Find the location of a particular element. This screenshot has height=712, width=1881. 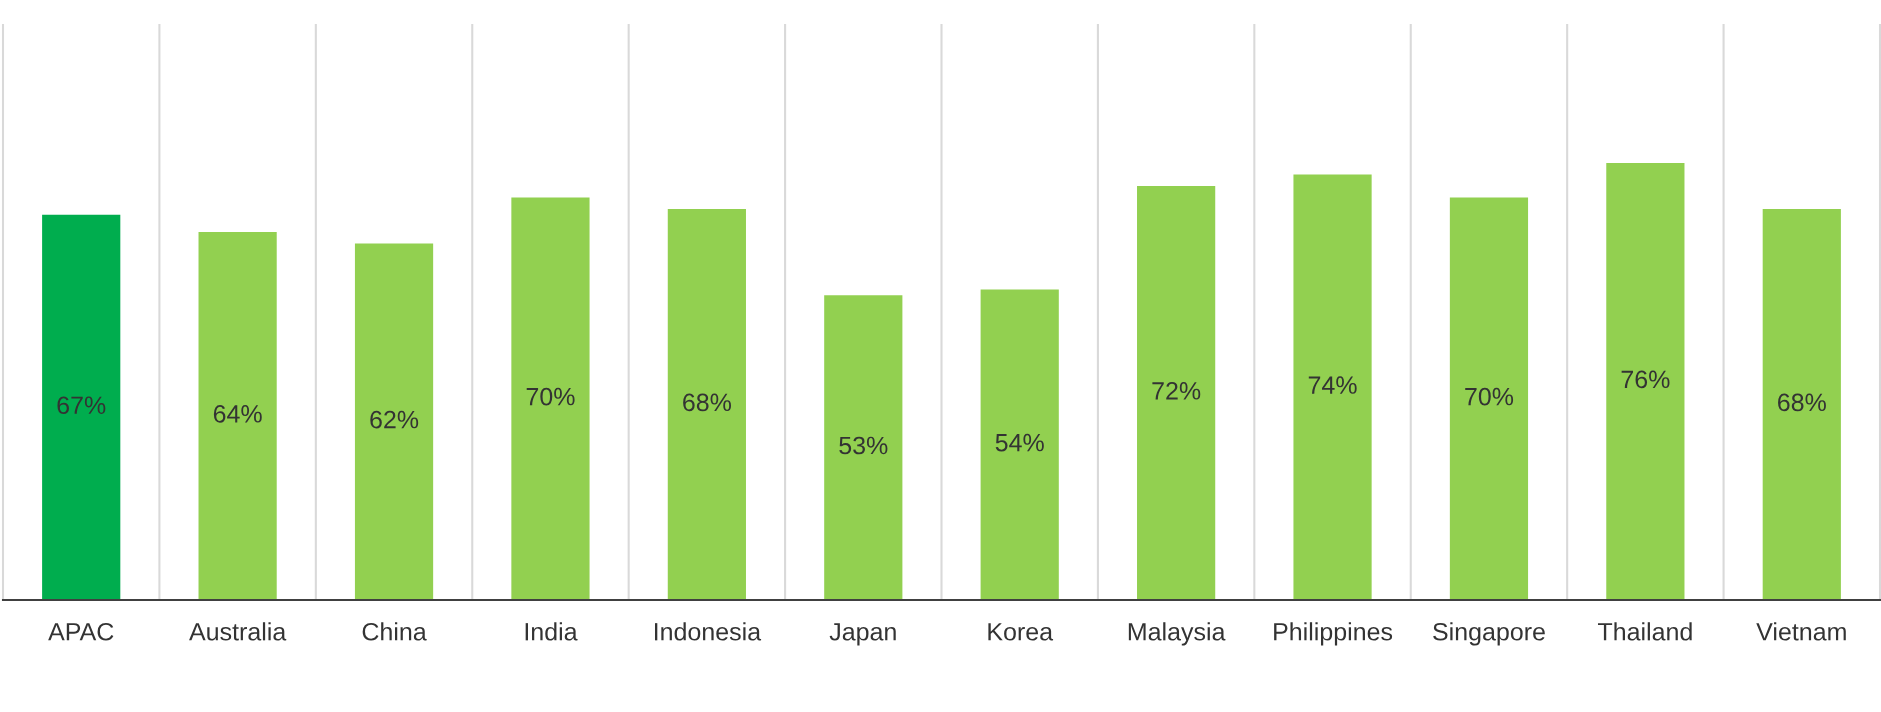

data-label: 67% is located at coordinates (81, 405).